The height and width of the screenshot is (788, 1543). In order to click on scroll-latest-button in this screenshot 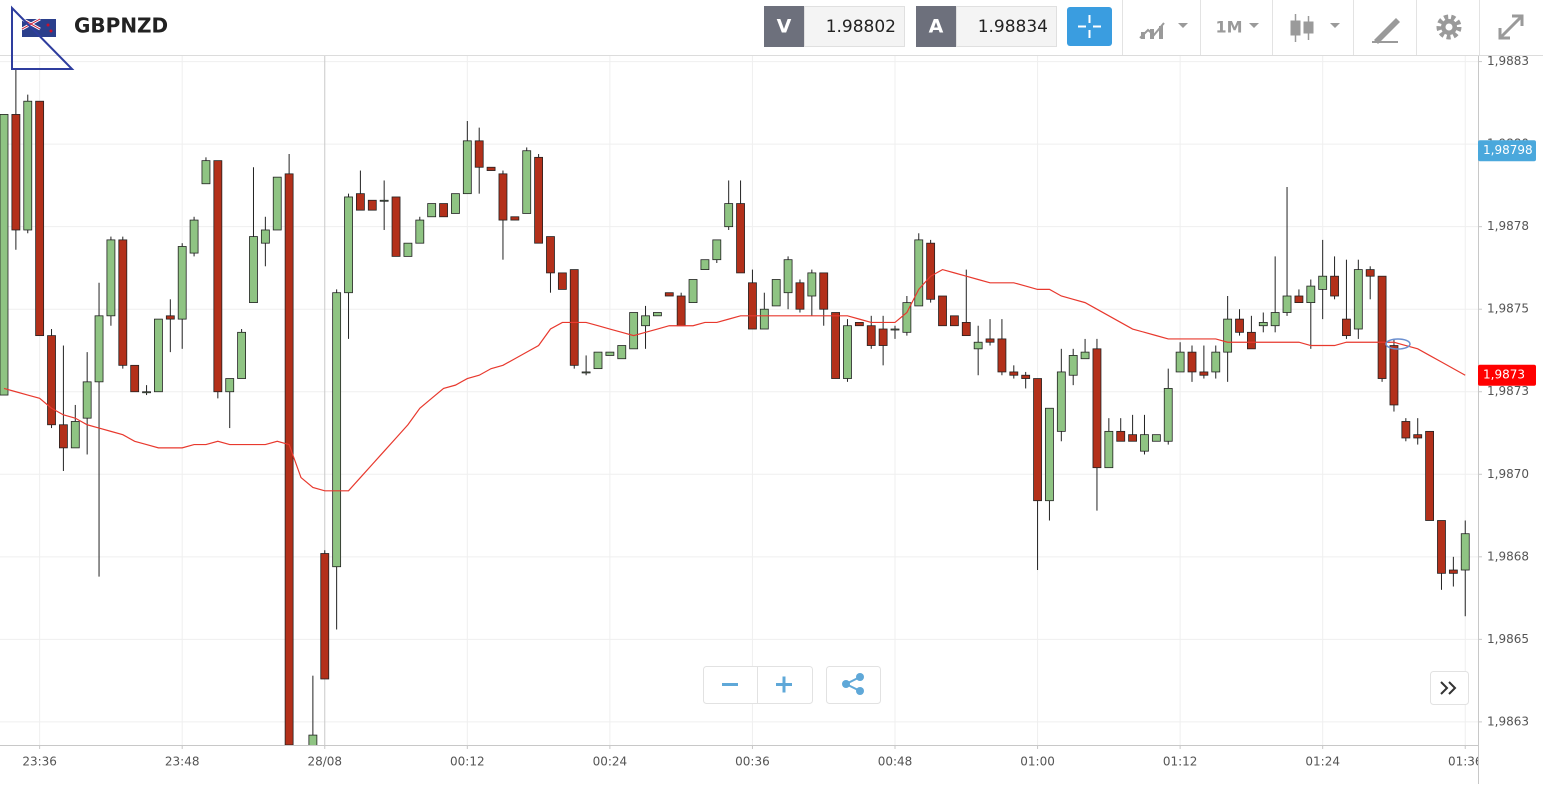, I will do `click(1449, 688)`.